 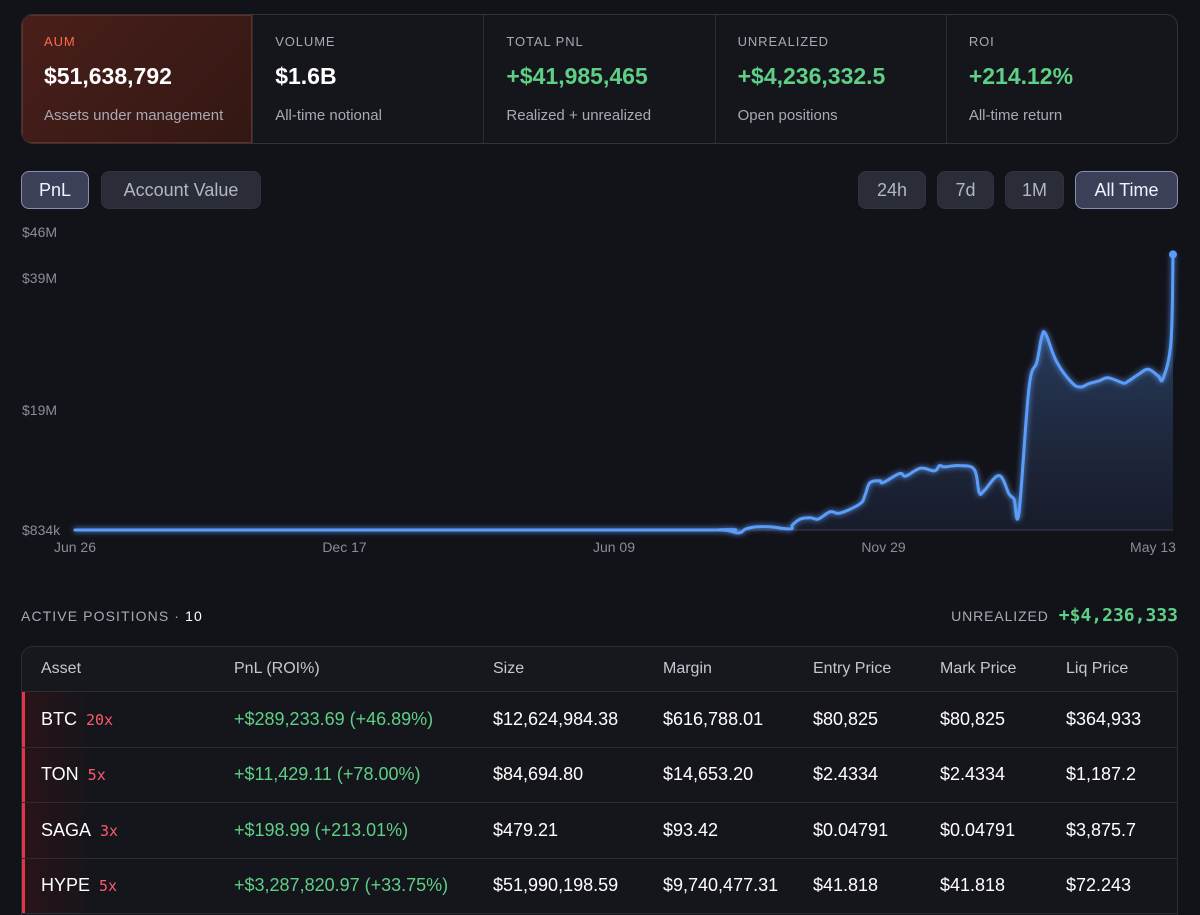 I want to click on stat-unrealized: UNREALIZED +$4,236,332.5 Open positions, so click(x=831, y=79).